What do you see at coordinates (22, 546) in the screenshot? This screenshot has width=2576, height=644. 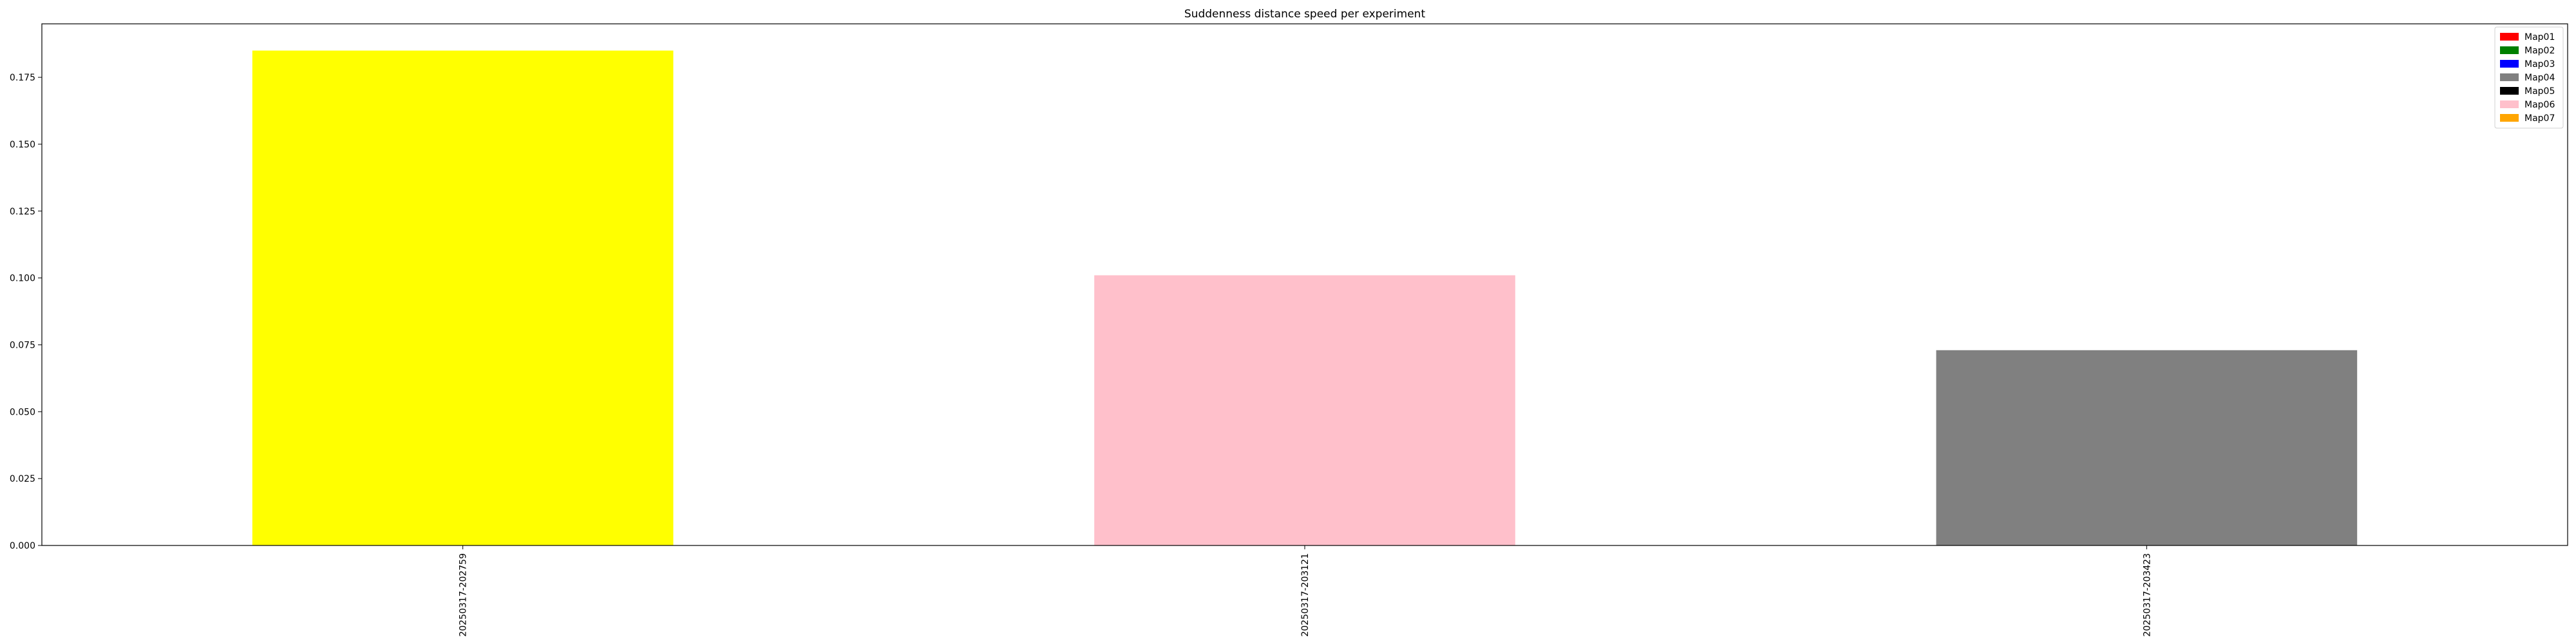 I see `y-tick-label: 0.000` at bounding box center [22, 546].